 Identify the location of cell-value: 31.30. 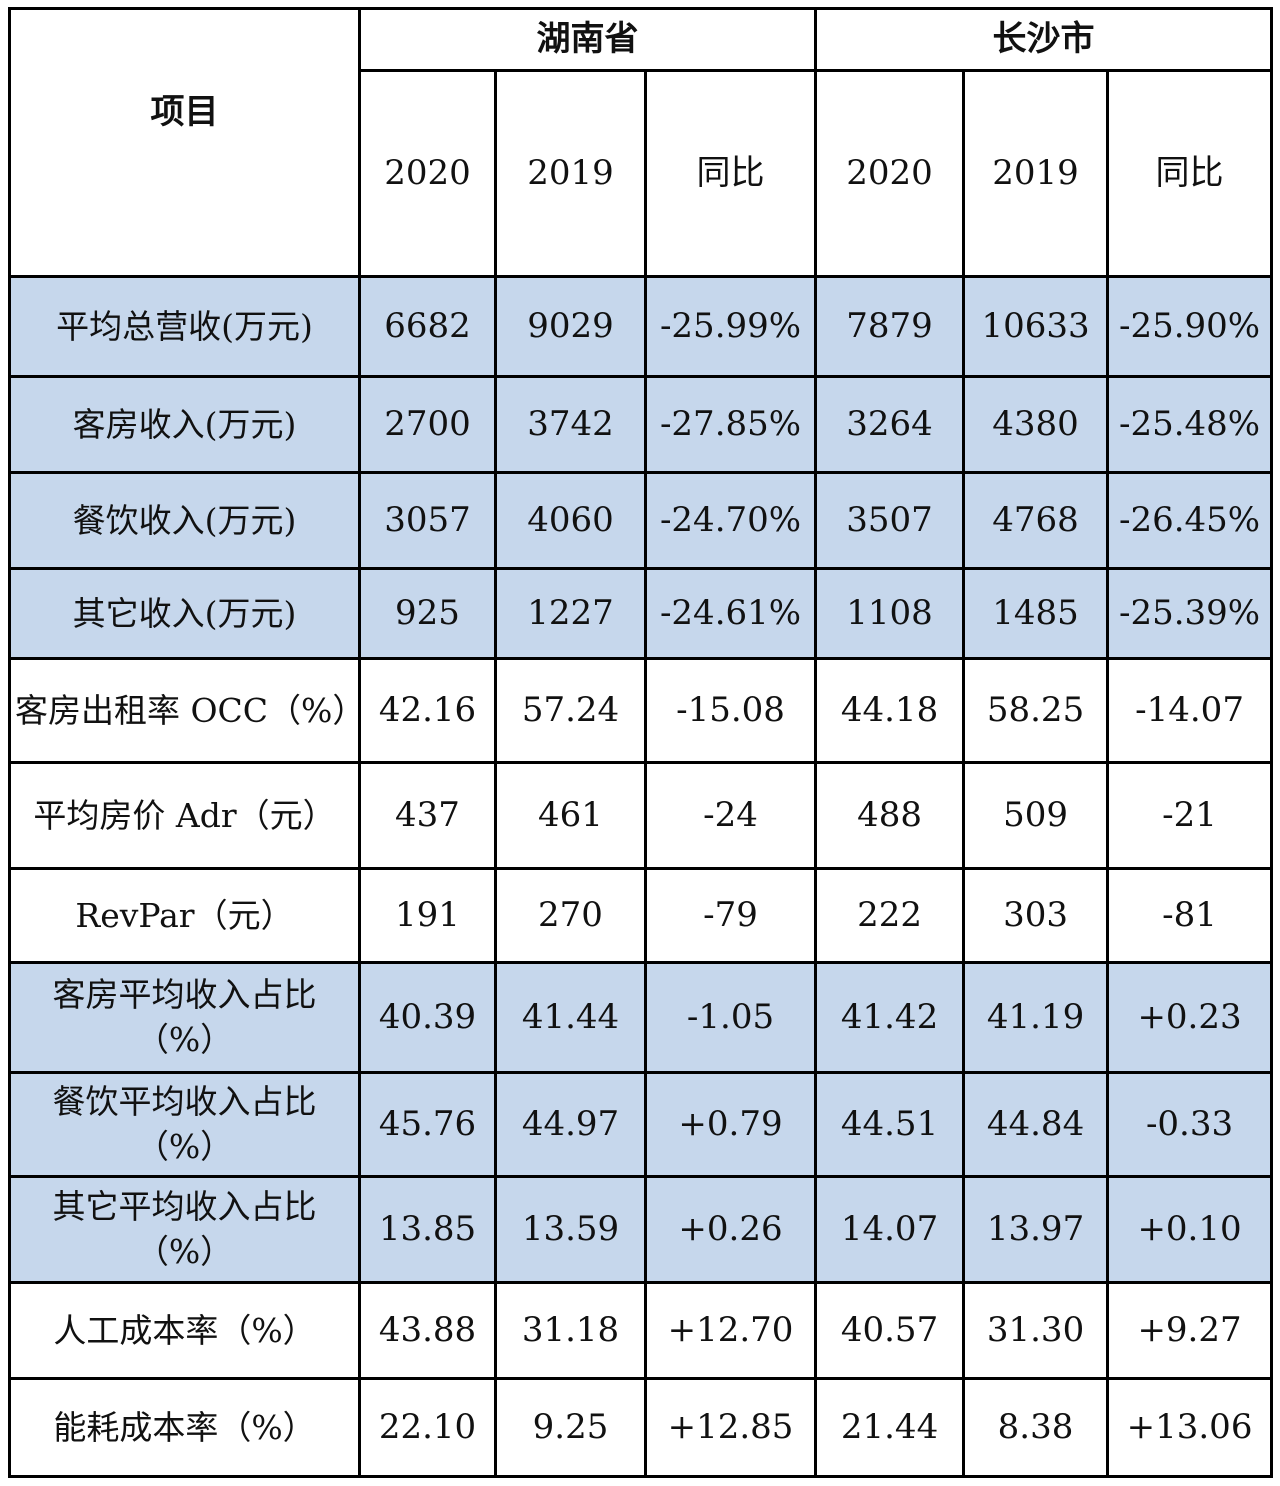
(1036, 1330).